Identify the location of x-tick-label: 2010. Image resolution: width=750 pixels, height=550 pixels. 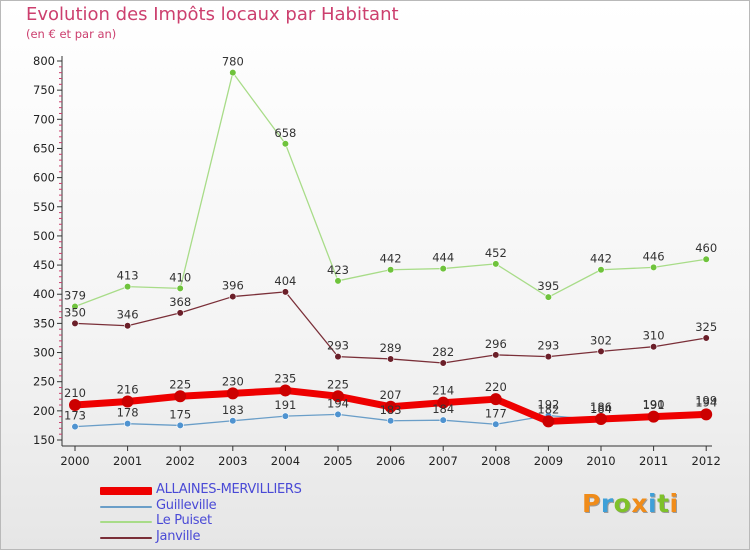
(600, 461).